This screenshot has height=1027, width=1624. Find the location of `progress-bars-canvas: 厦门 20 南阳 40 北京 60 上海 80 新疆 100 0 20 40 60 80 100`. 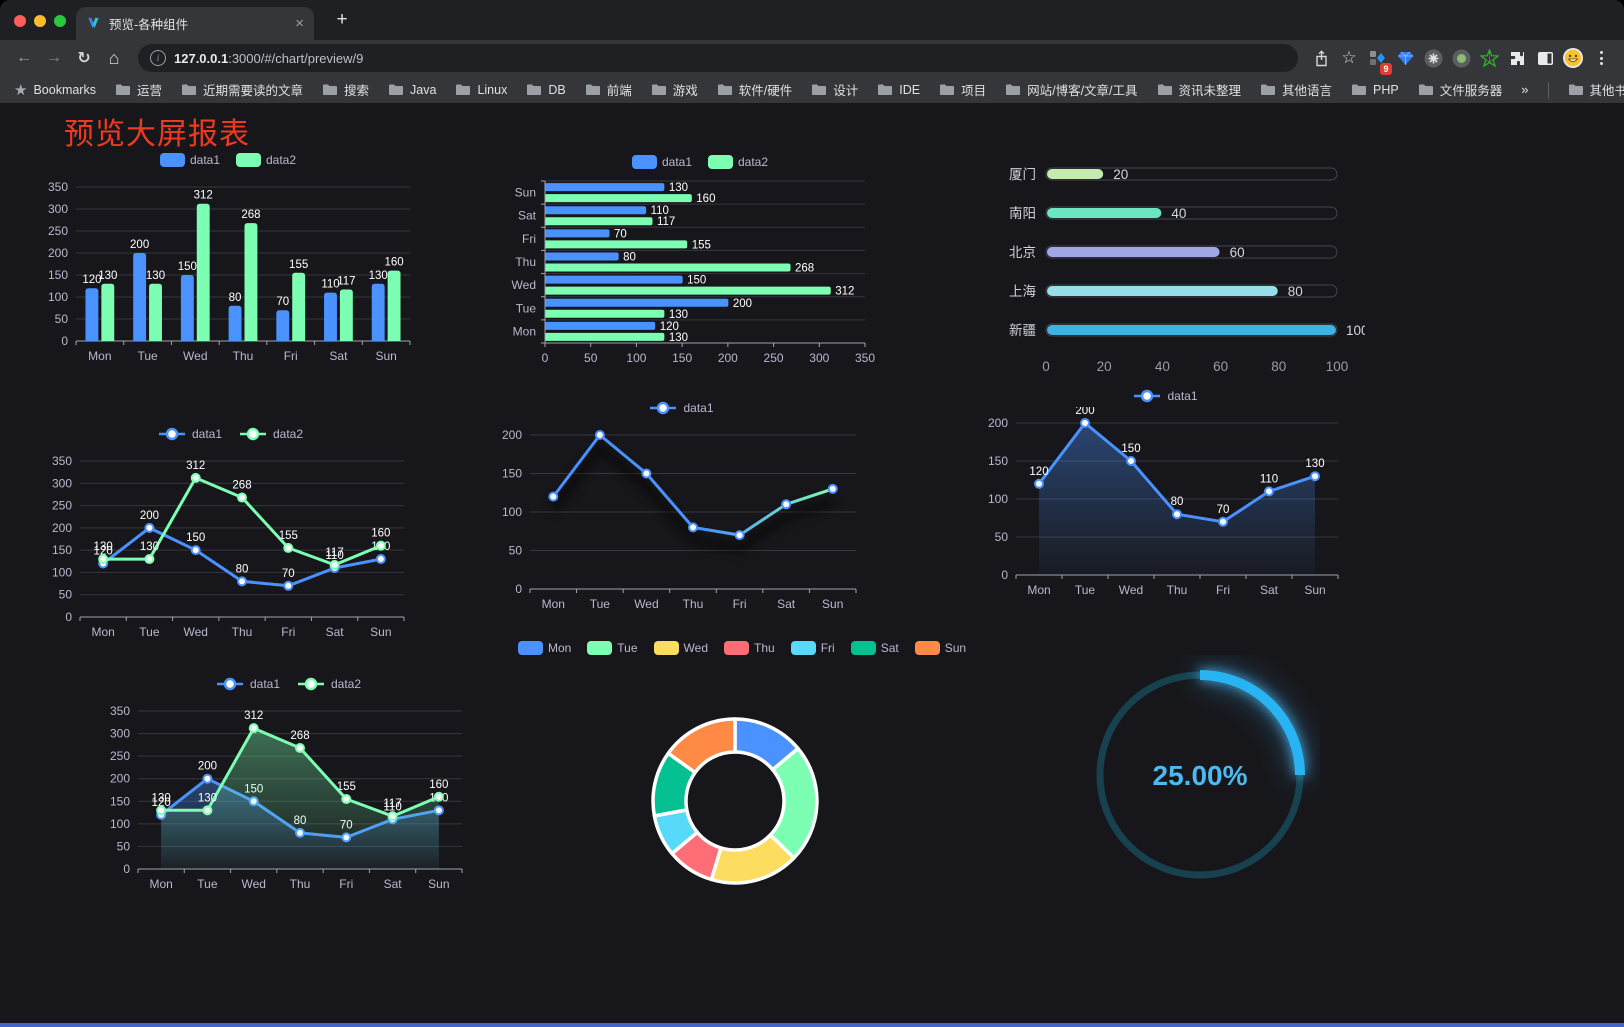

progress-bars-canvas: 厦门 20 南阳 40 北京 60 上海 80 新疆 100 0 20 40 60 80 100 is located at coordinates (1177, 270).